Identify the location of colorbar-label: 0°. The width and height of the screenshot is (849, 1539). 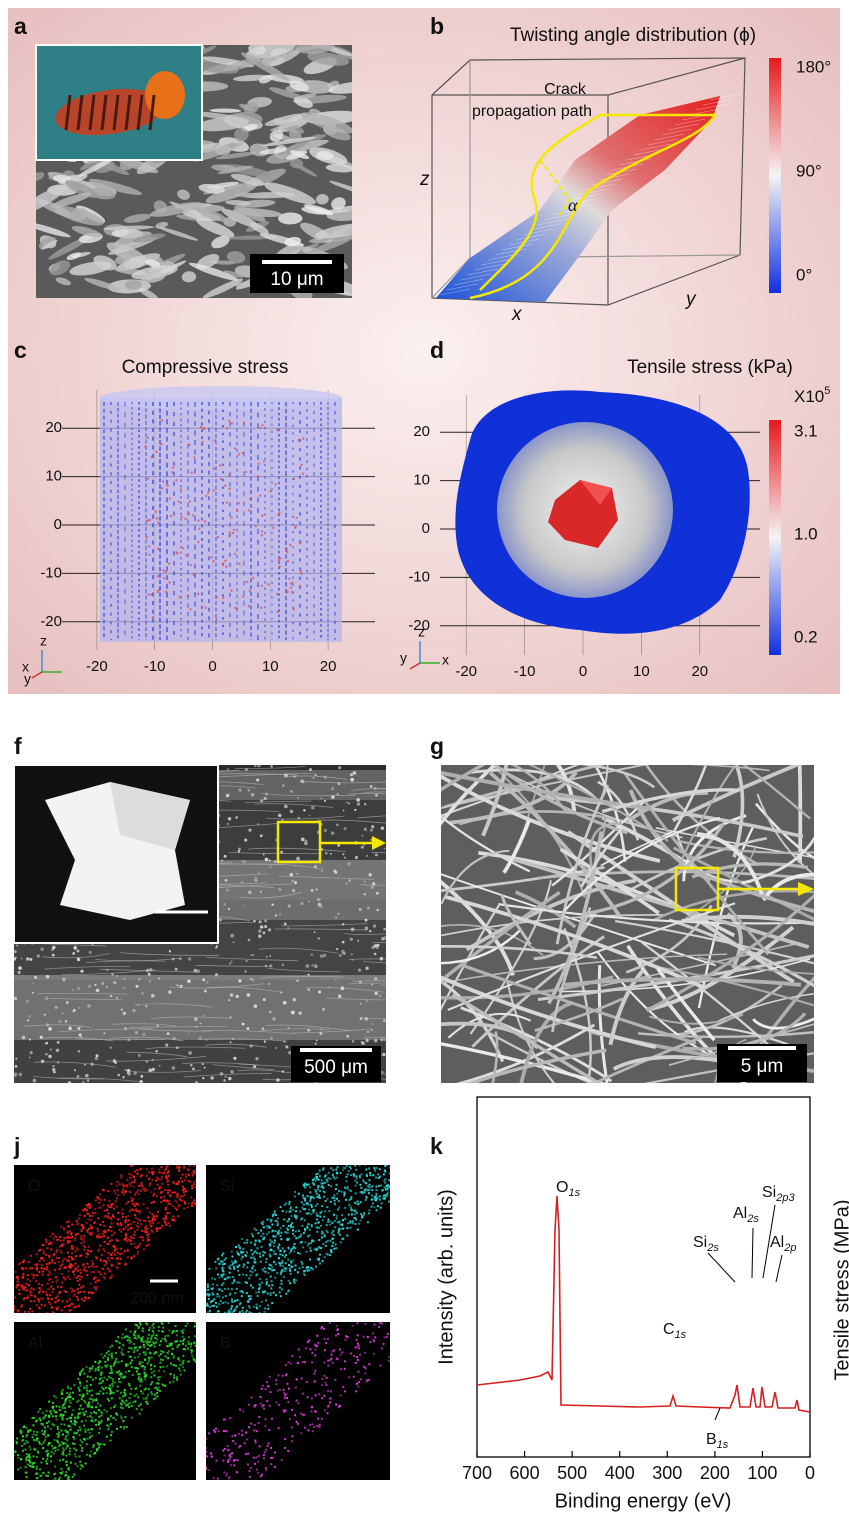
(804, 274).